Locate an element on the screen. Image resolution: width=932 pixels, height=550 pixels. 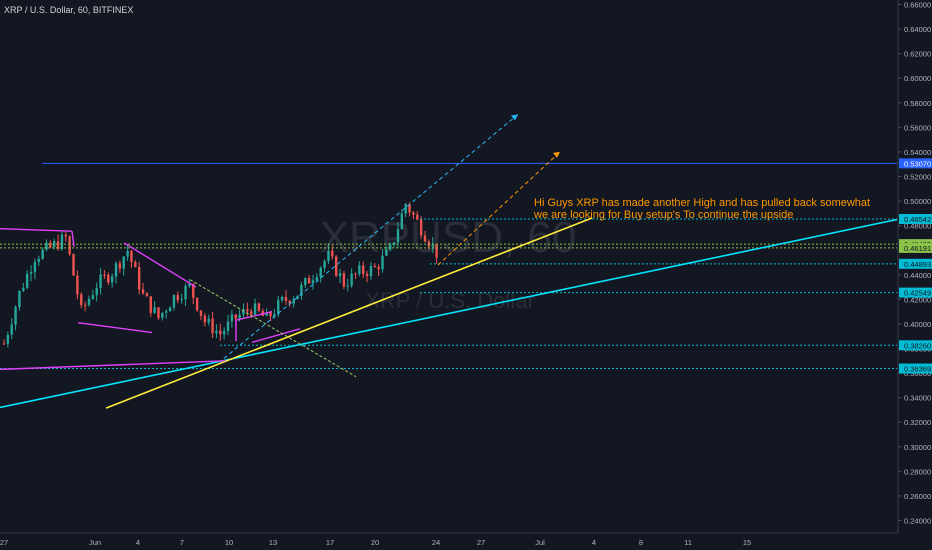
y-tick-label: 0.24000 is located at coordinates (917, 521).